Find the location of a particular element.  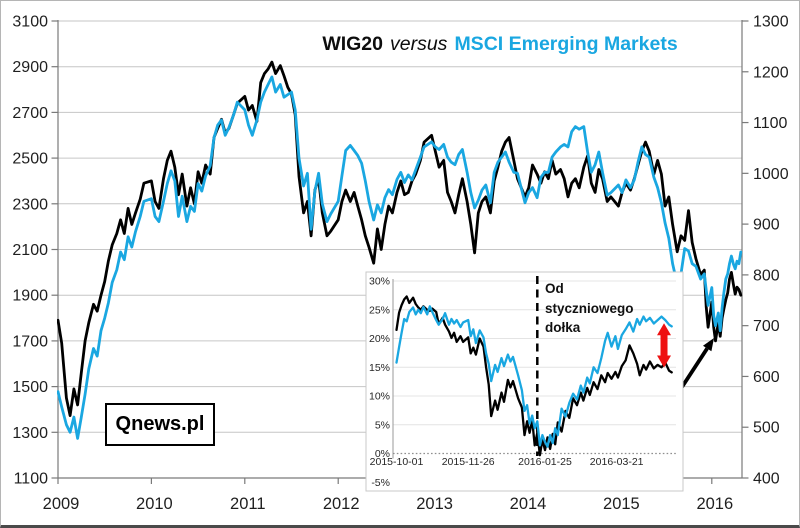

right-axis-label: 1000 is located at coordinates (771, 174).